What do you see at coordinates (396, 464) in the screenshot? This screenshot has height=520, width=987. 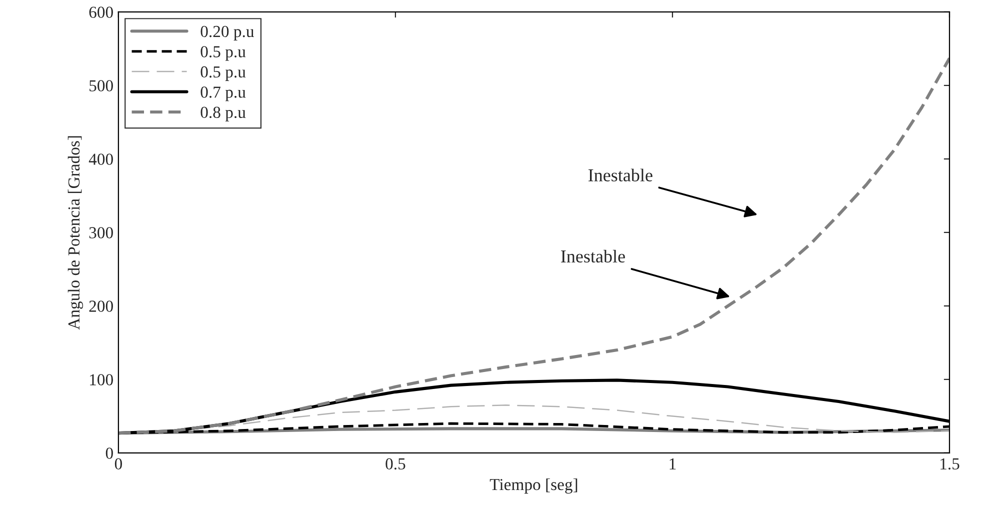 I see `x-tick-label: 0.5` at bounding box center [396, 464].